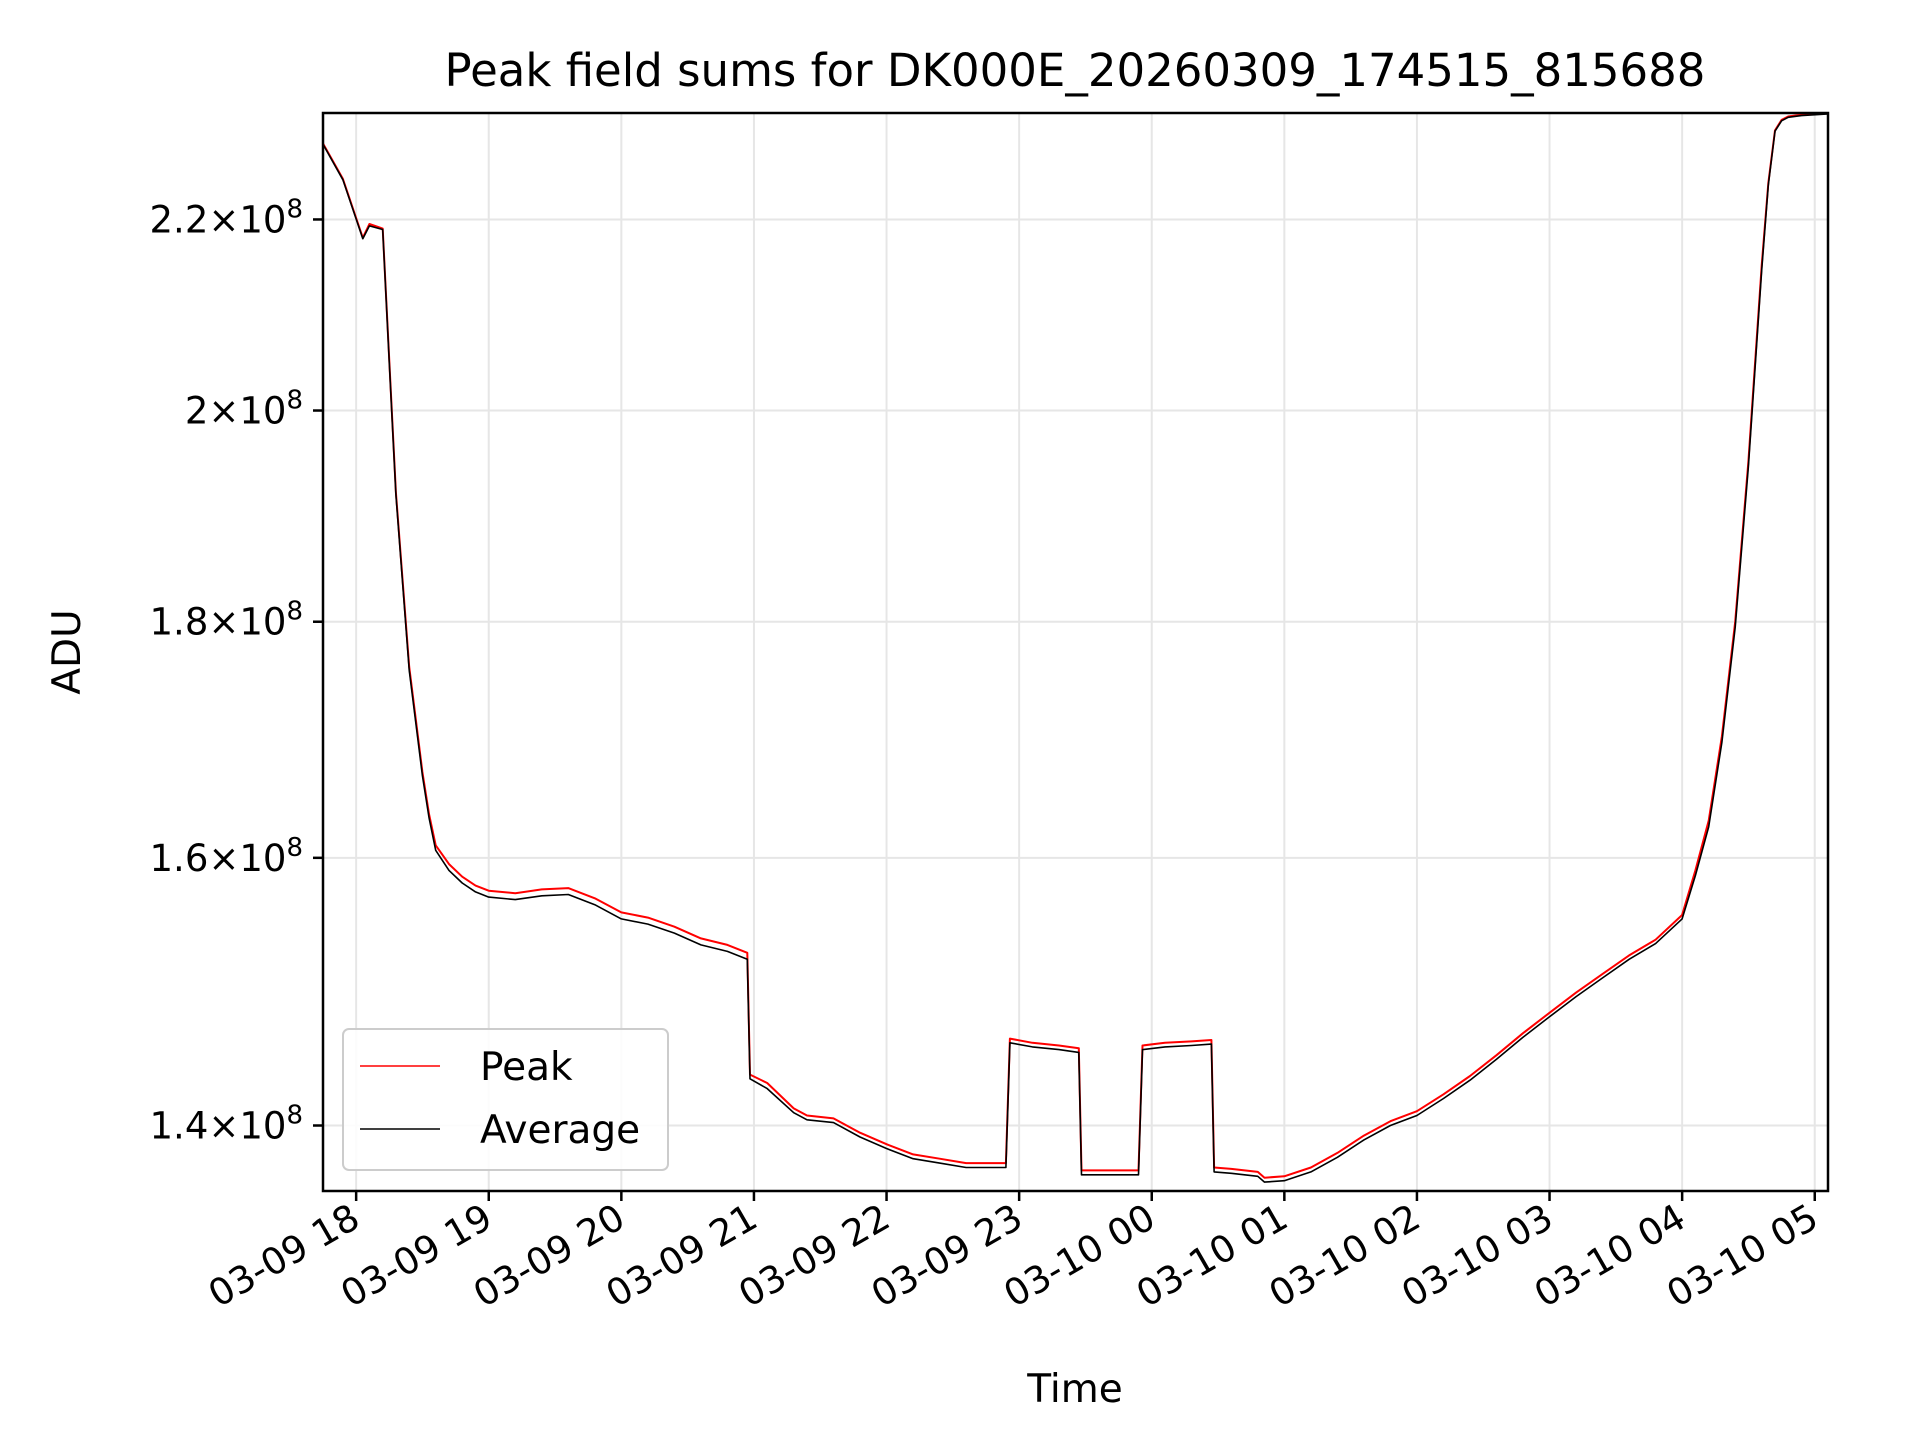 The image size is (1920, 1440). What do you see at coordinates (236, 671) in the screenshot?
I see `y-axis-ticks: 1.4×108 1.6×108 1.8×108 2×108 2.2×108` at bounding box center [236, 671].